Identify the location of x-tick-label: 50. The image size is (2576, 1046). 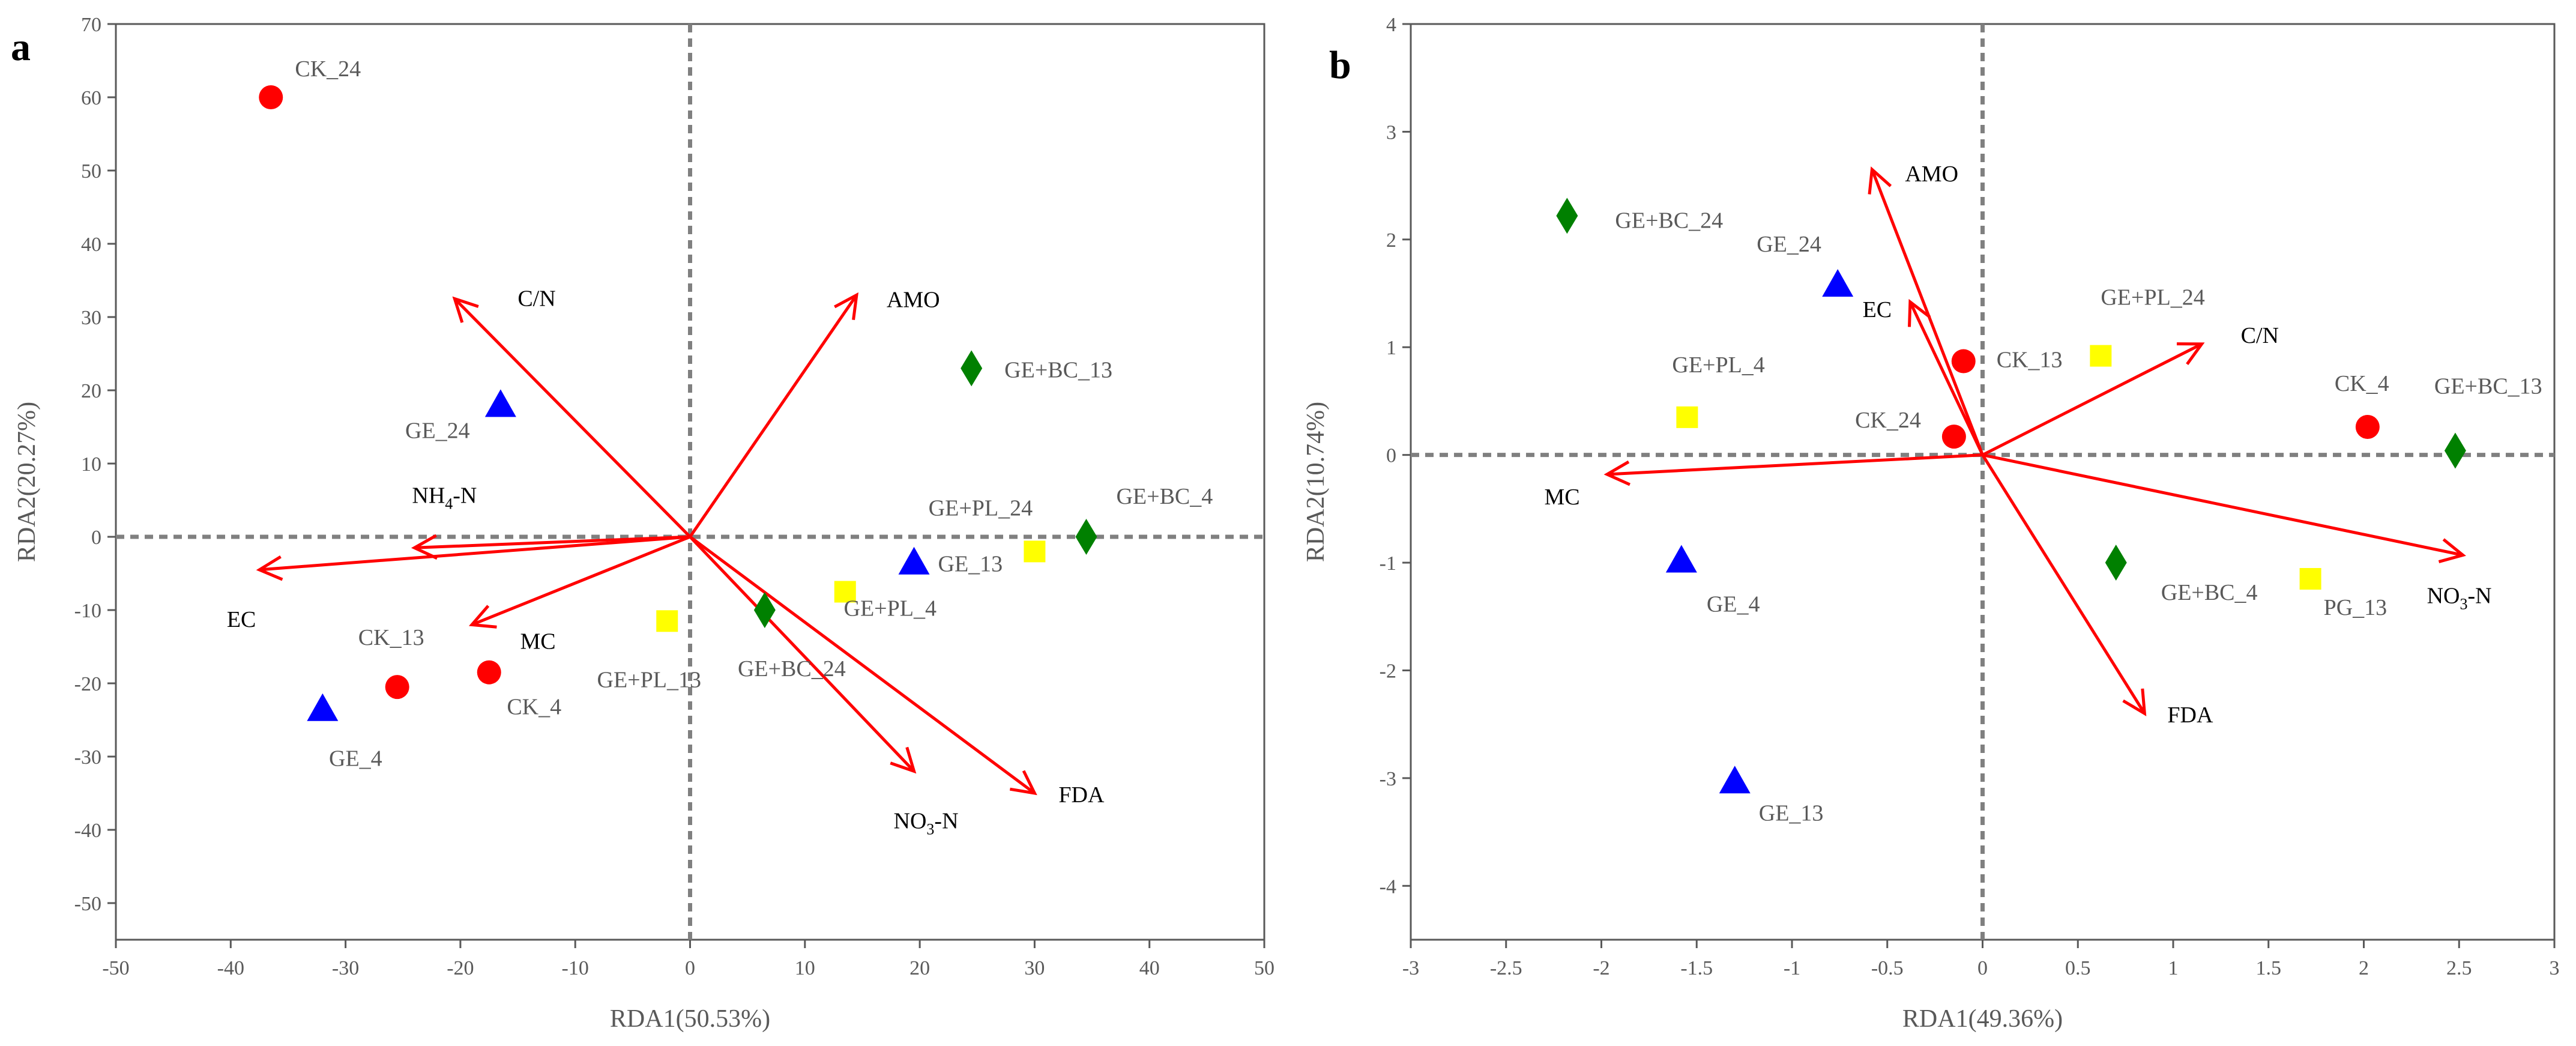
(1264, 968).